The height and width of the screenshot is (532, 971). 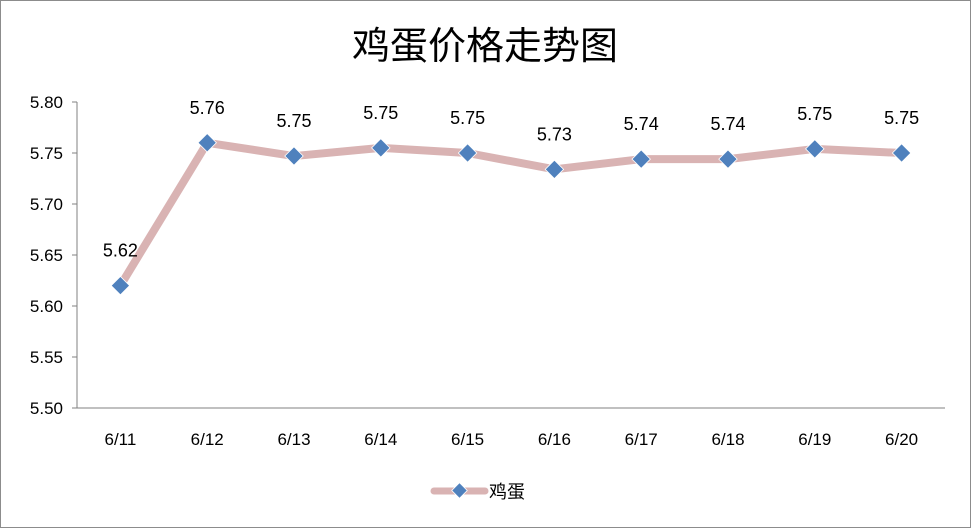 What do you see at coordinates (380, 439) in the screenshot?
I see `x-tick-label: 6/14` at bounding box center [380, 439].